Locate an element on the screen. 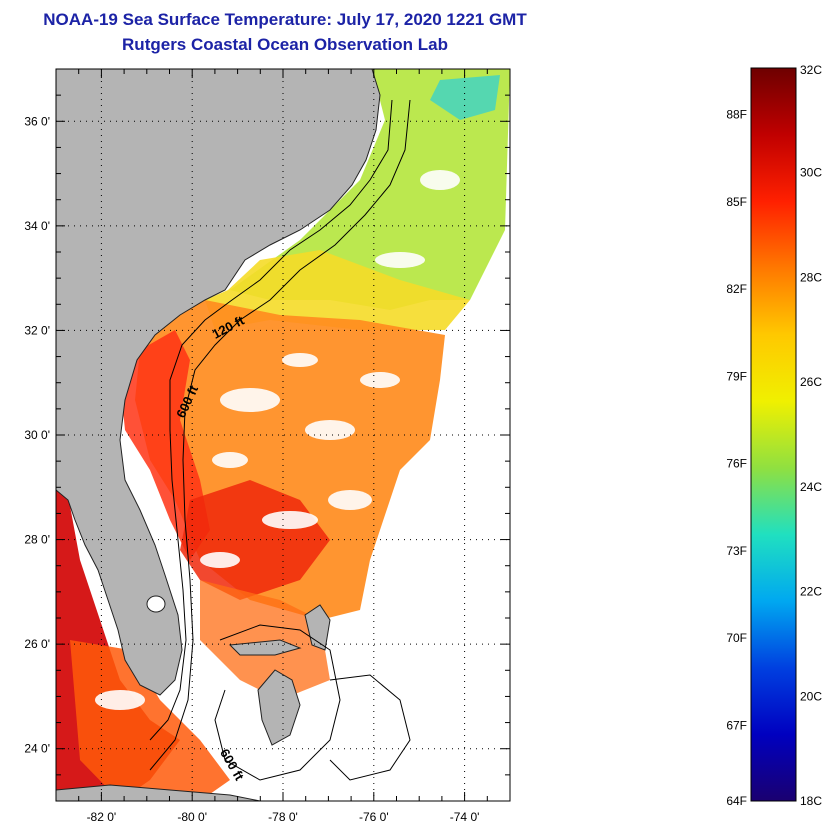 The image size is (833, 832). cuba is located at coordinates (158, 792).